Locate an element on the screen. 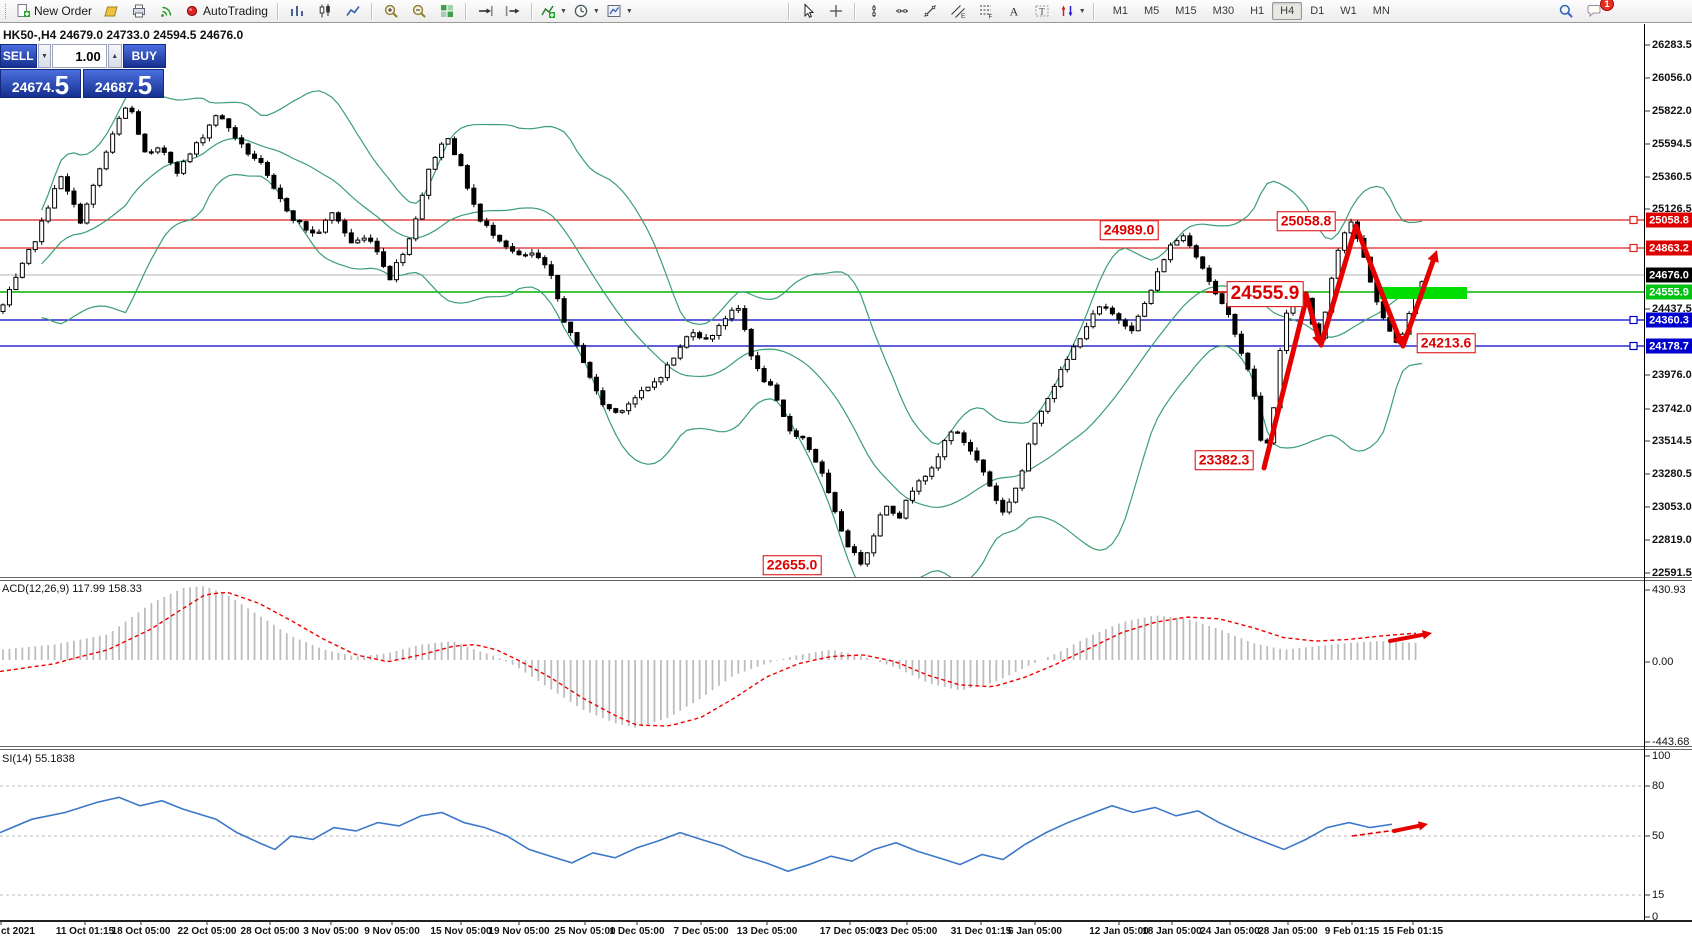 This screenshot has width=1692, height=943. one-click-trading-panel: SELL ▼ 1.00 ▲ BUY 24674. 5 24687. 5 is located at coordinates (83, 71).